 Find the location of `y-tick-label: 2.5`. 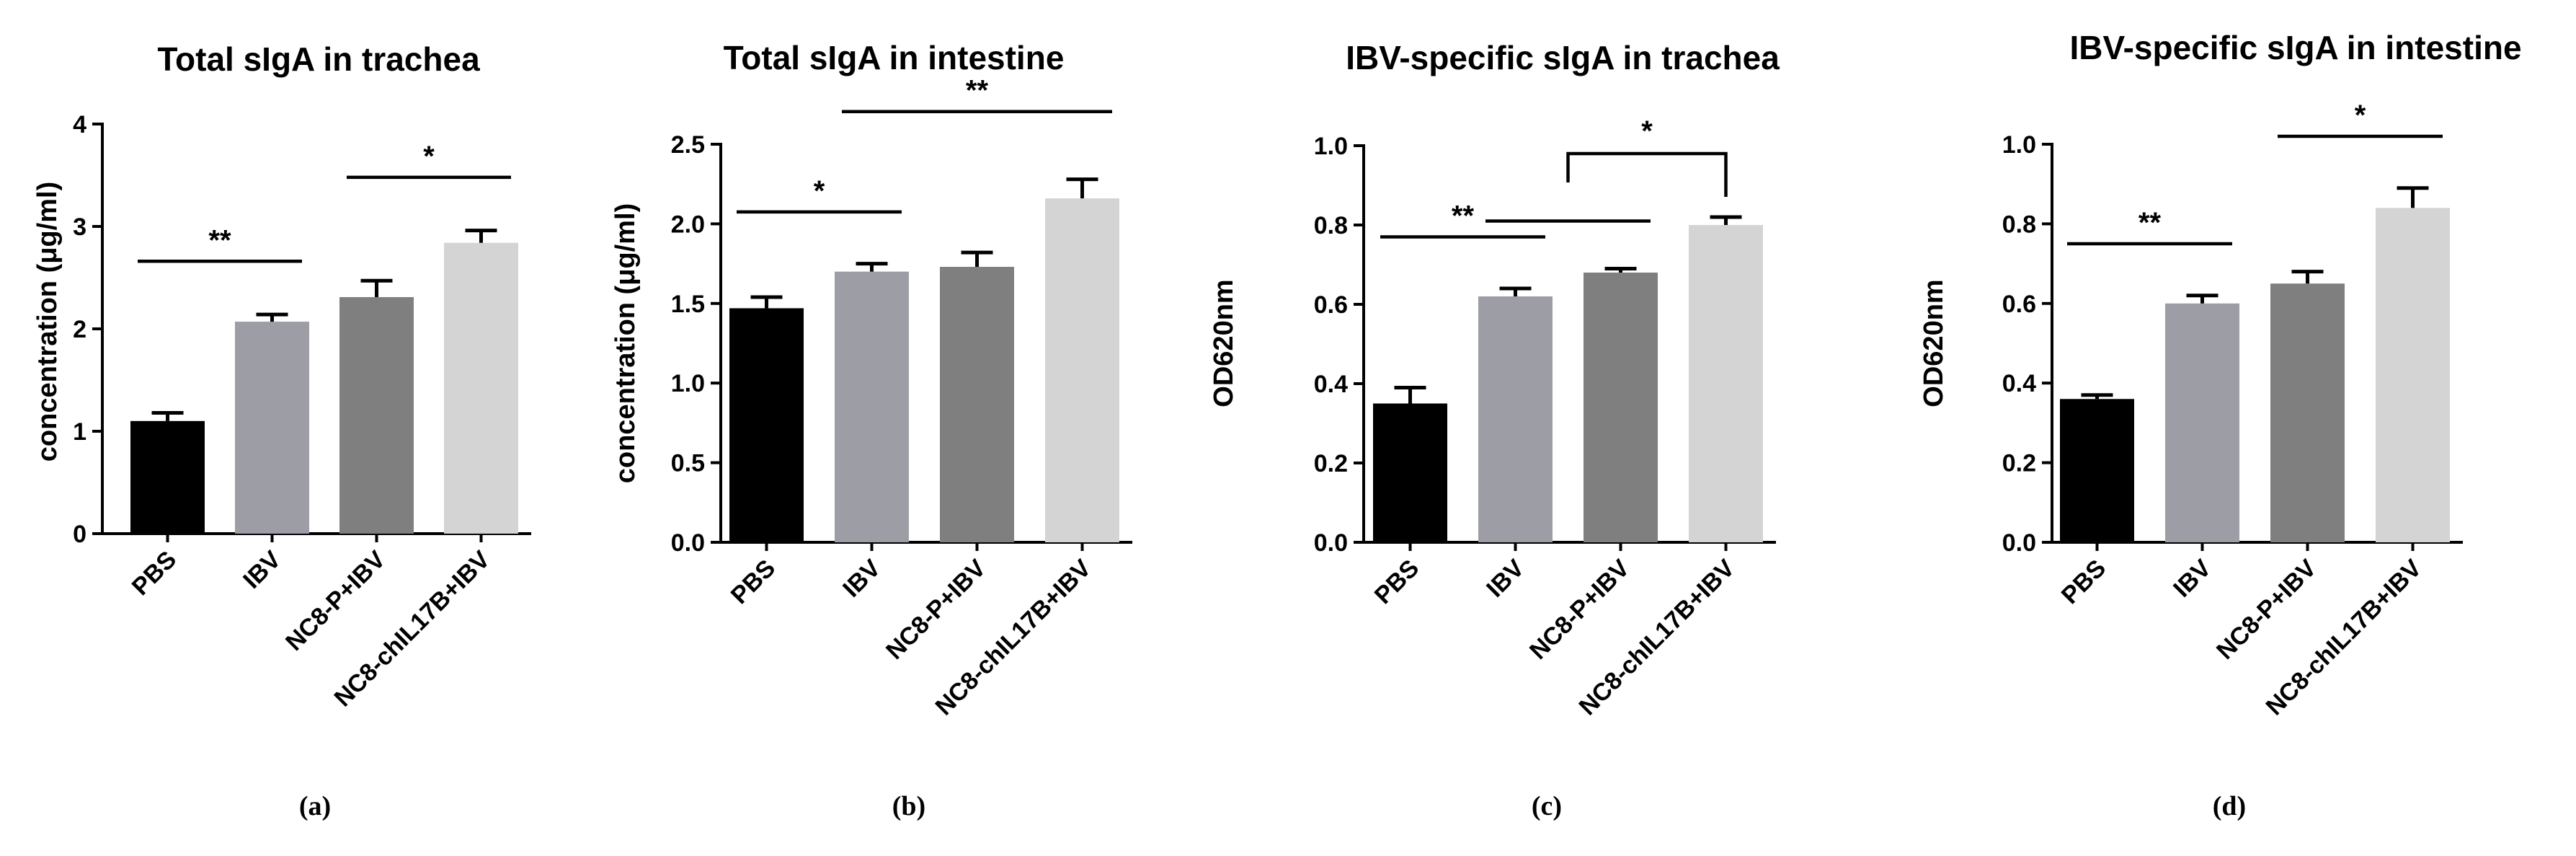

y-tick-label: 2.5 is located at coordinates (688, 145).